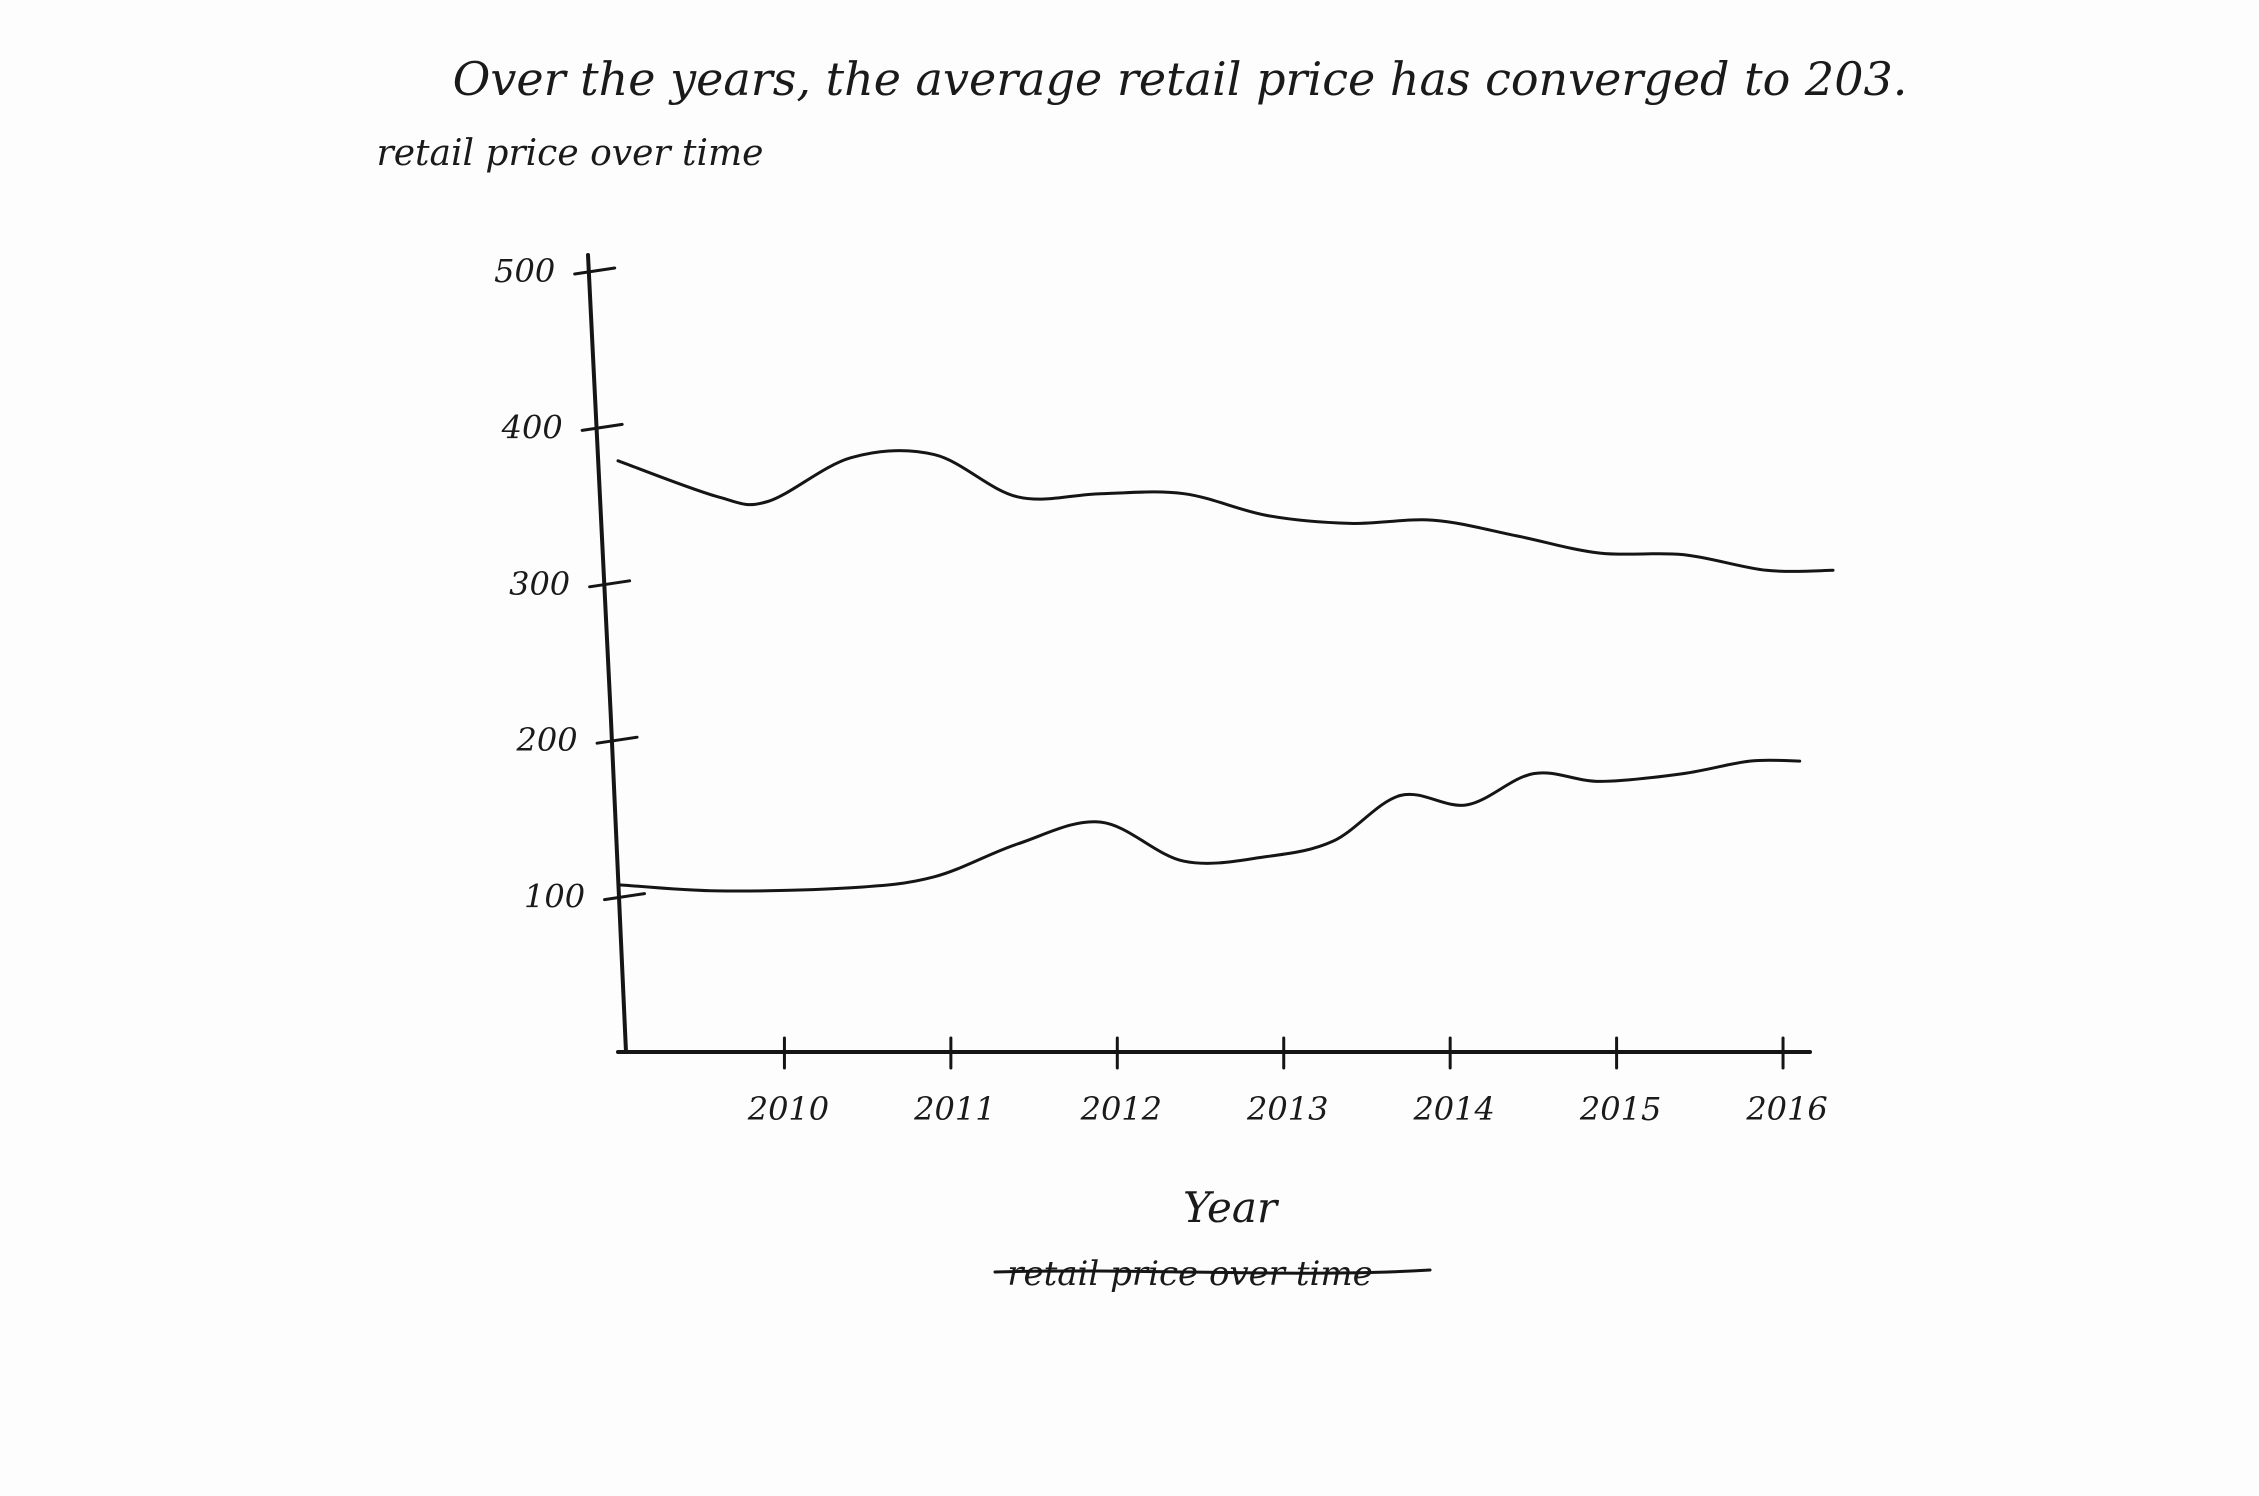 Image resolution: width=2259 pixels, height=1496 pixels. What do you see at coordinates (788, 1109) in the screenshot?
I see `x-tick-label: 2010` at bounding box center [788, 1109].